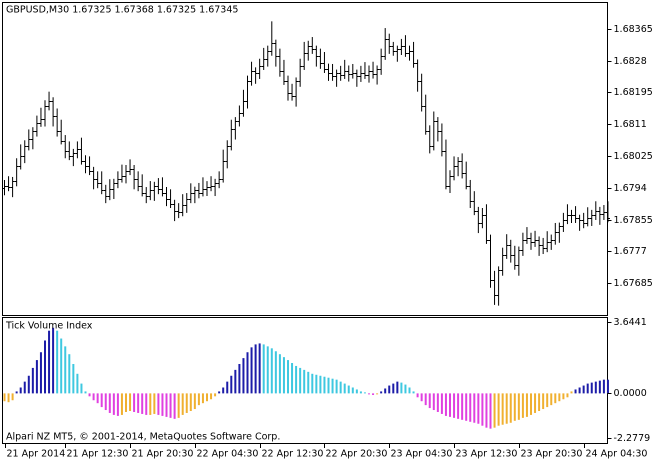 This screenshot has height=464, width=659. I want to click on y-tick-label: -2.2779, so click(632, 438).